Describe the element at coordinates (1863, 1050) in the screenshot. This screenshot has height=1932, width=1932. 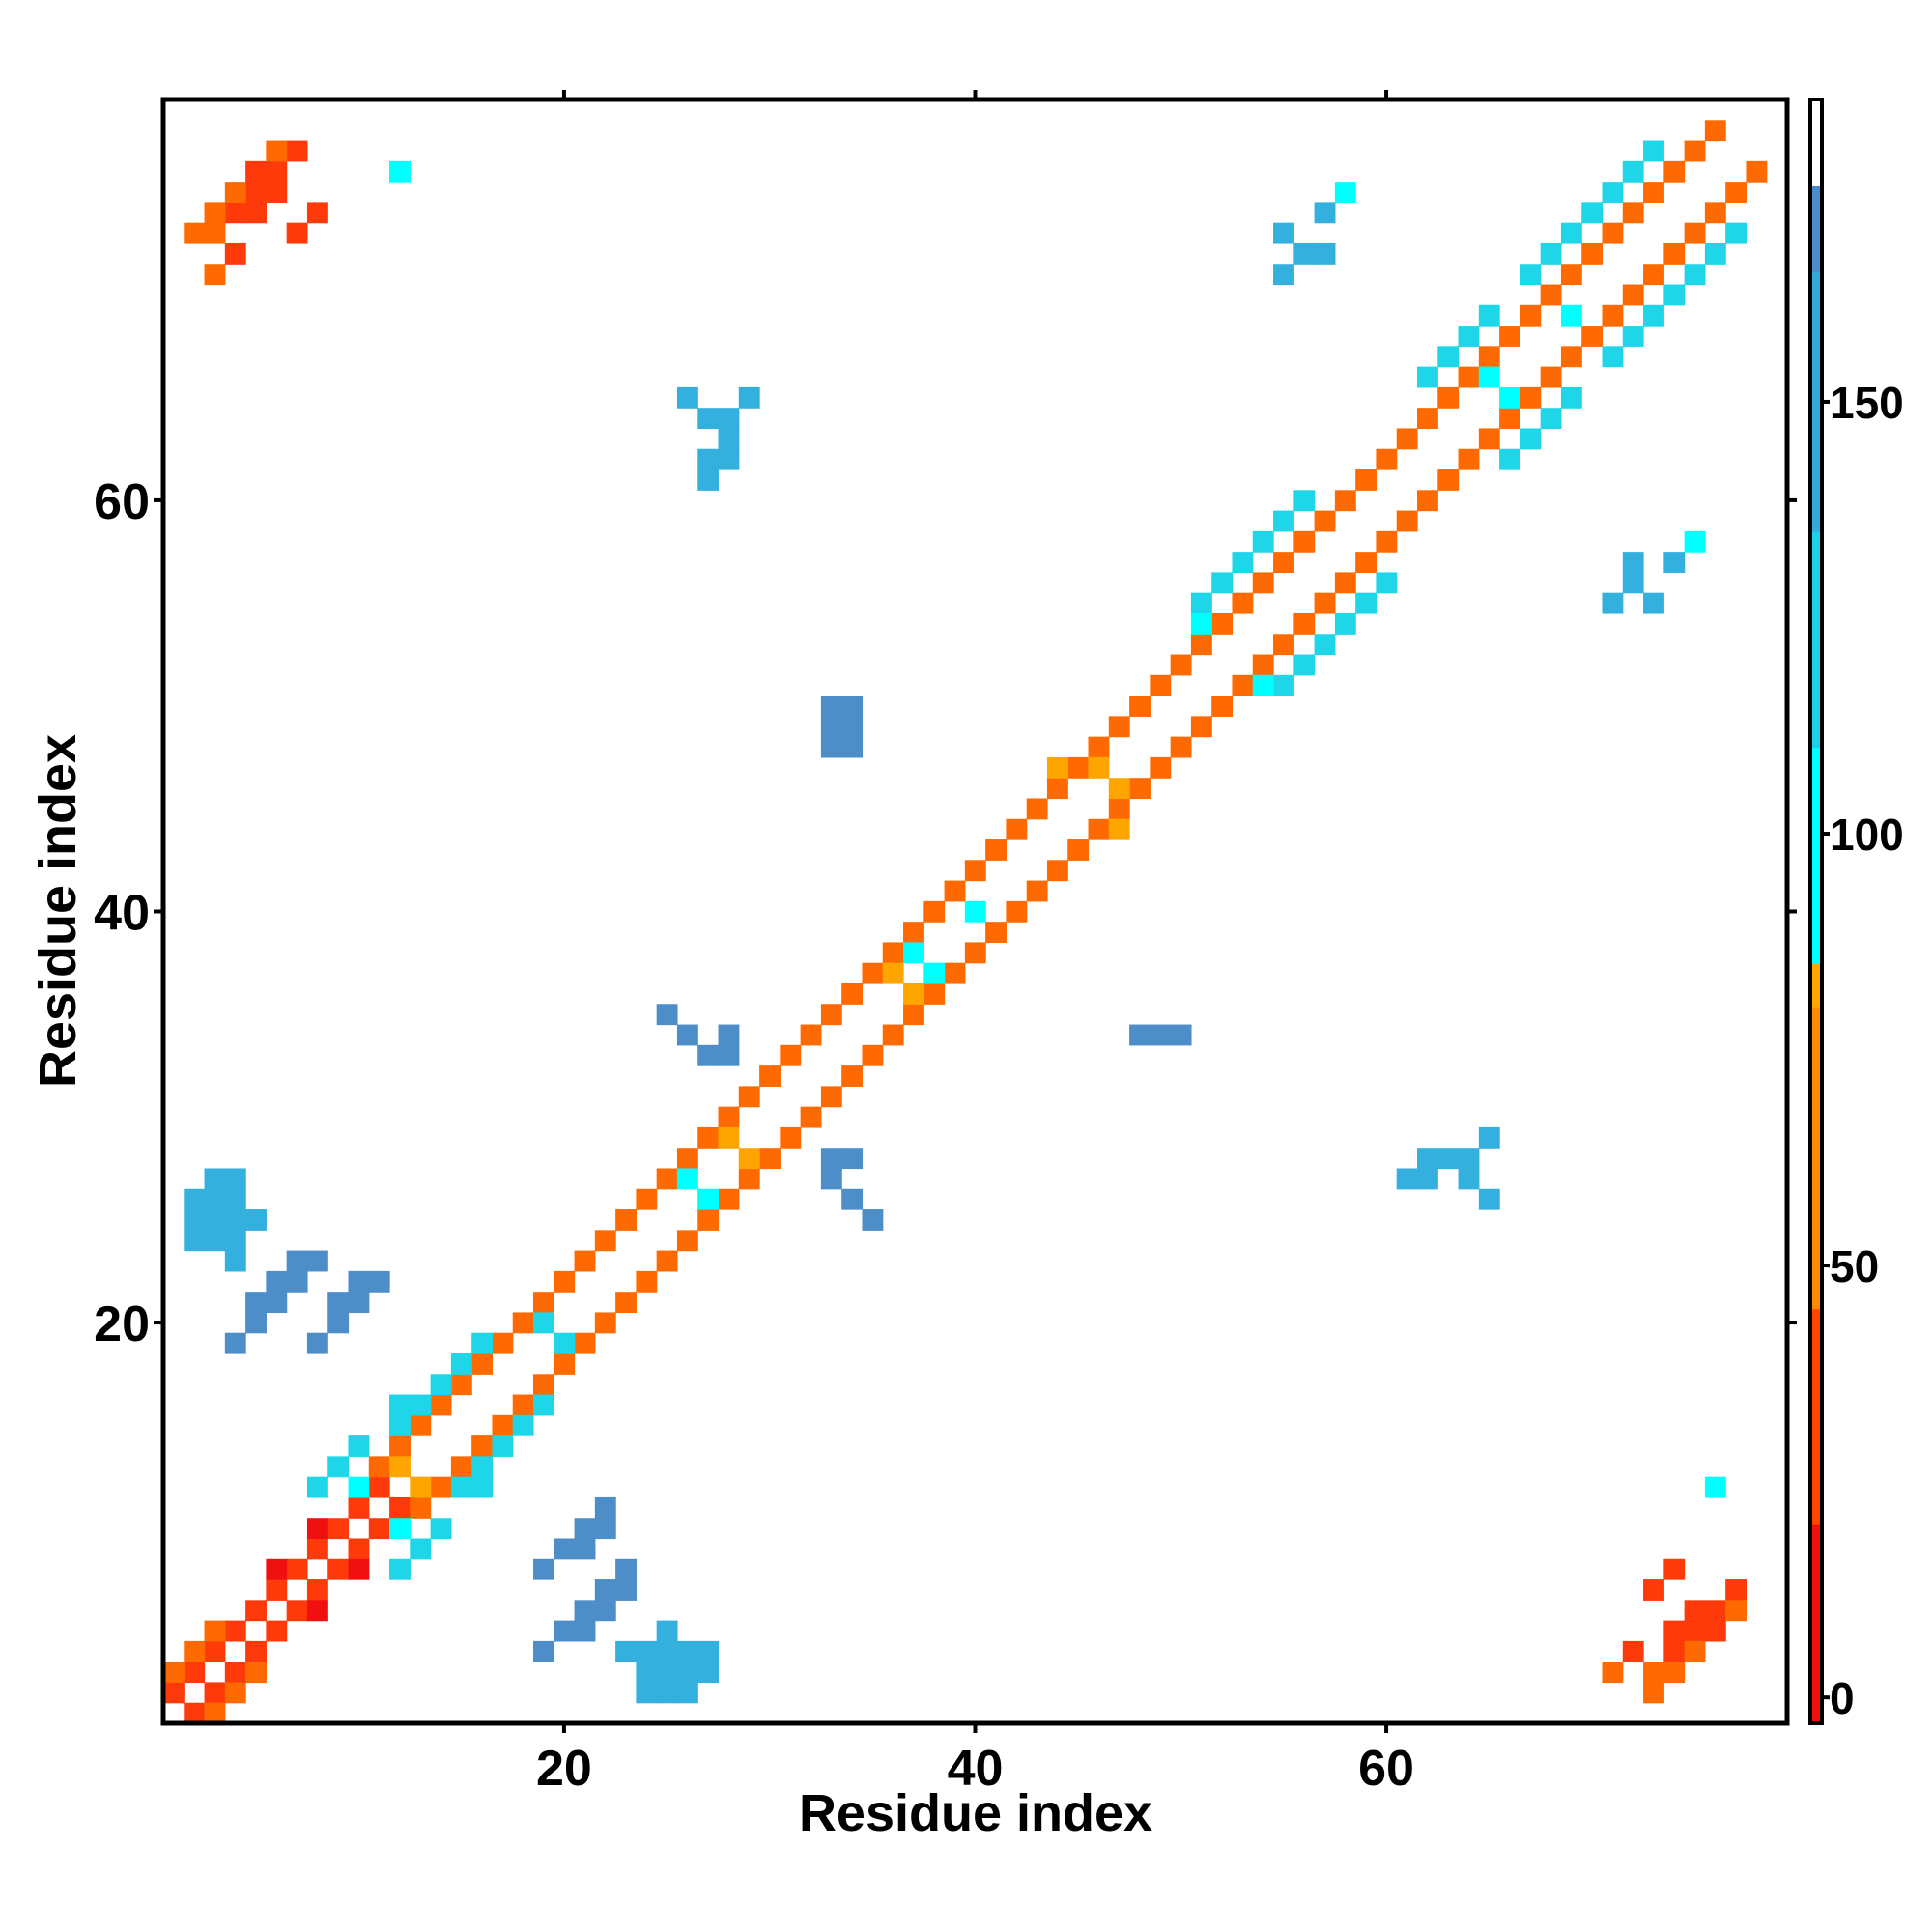
I see `colorbar-ticks: 0 50 100 150` at that location.